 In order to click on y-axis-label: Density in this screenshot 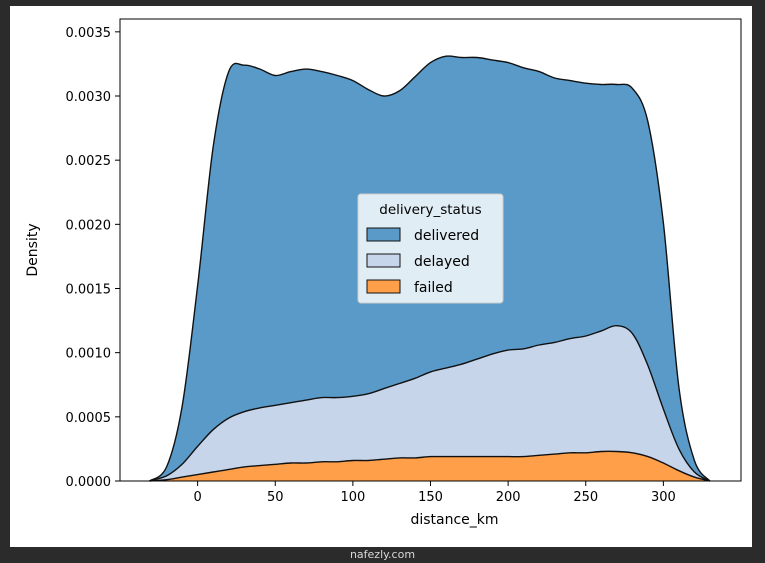, I will do `click(33, 249)`.